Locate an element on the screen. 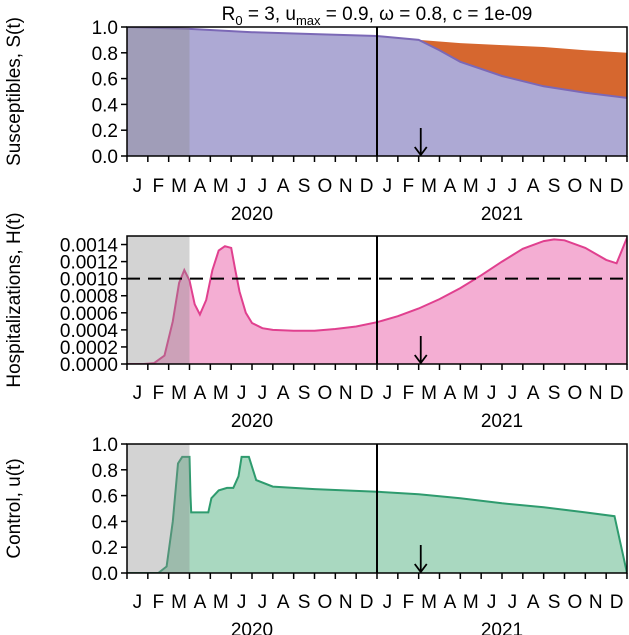 This screenshot has width=629, height=635. y-tick-label: 0.0002 is located at coordinates (89, 348).